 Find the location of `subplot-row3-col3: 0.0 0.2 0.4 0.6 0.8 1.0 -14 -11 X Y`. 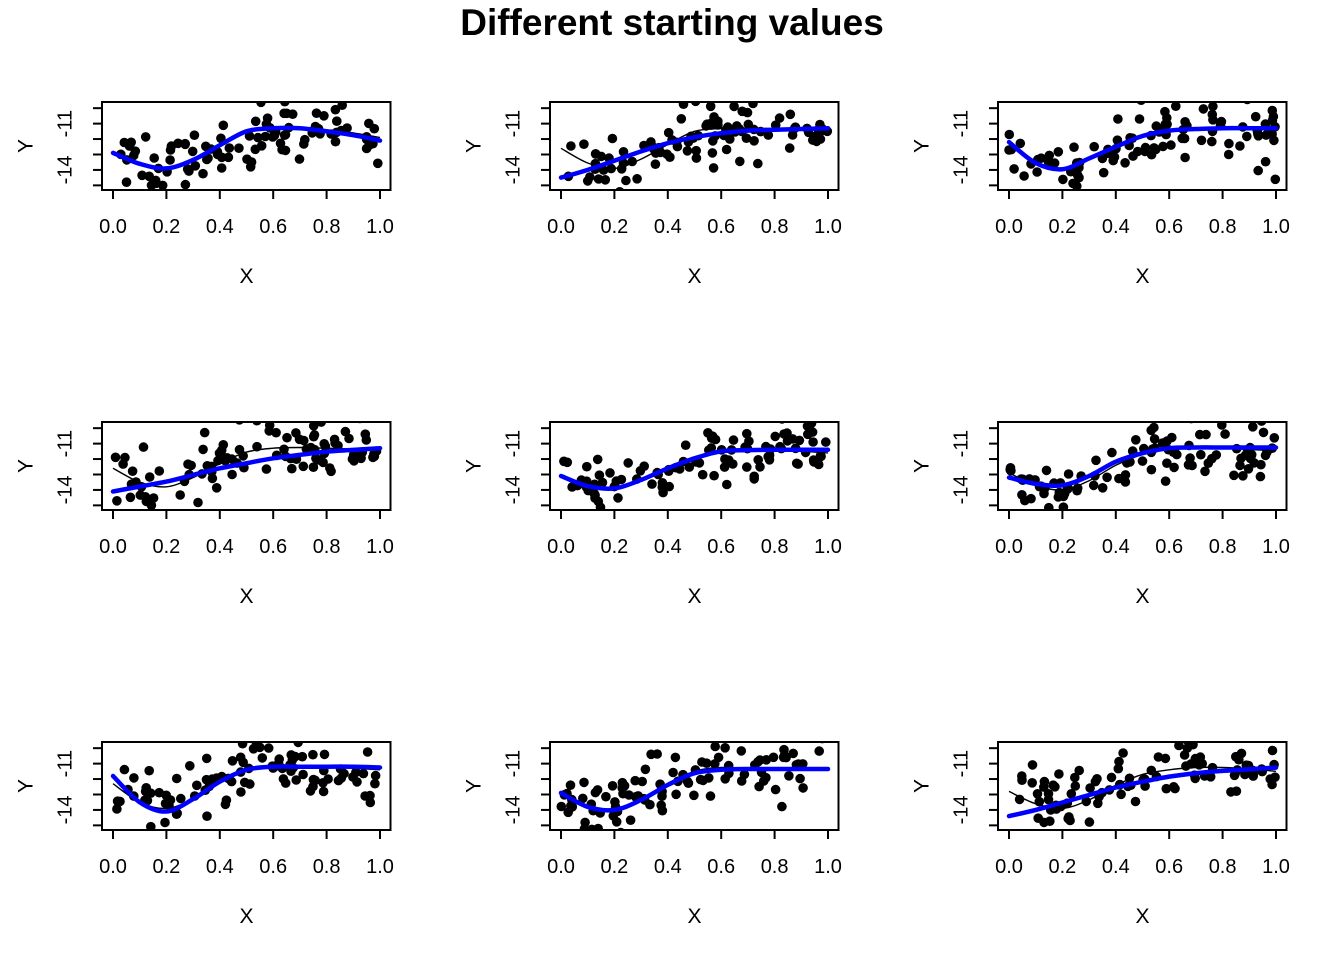

subplot-row3-col3: 0.0 0.2 0.4 0.6 0.8 1.0 -14 -11 X Y is located at coordinates (1120, 800).